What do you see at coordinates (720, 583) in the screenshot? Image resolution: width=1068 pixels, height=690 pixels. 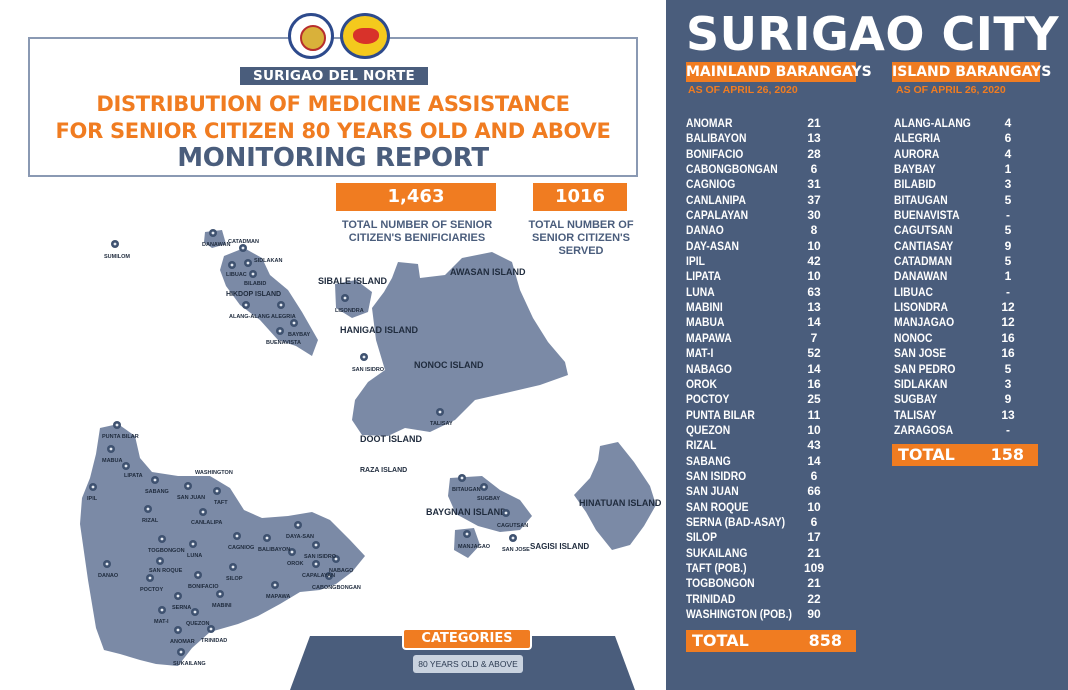 I see `barangay-name: TOGBONGON` at bounding box center [720, 583].